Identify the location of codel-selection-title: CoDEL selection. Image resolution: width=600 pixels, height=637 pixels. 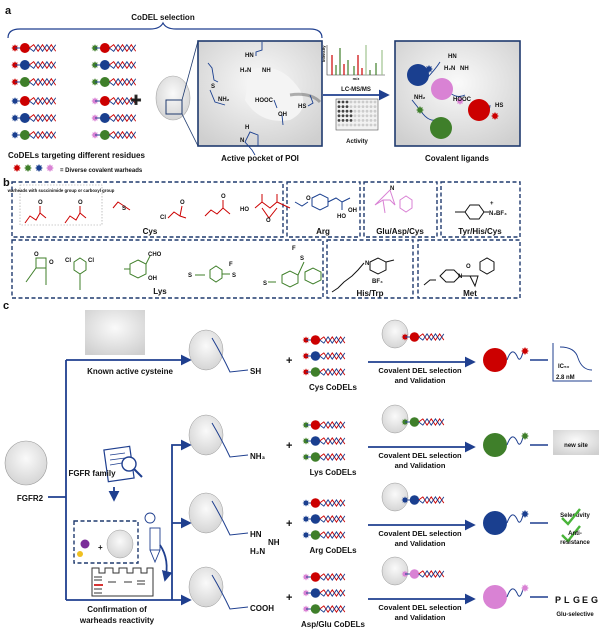
(163, 17).